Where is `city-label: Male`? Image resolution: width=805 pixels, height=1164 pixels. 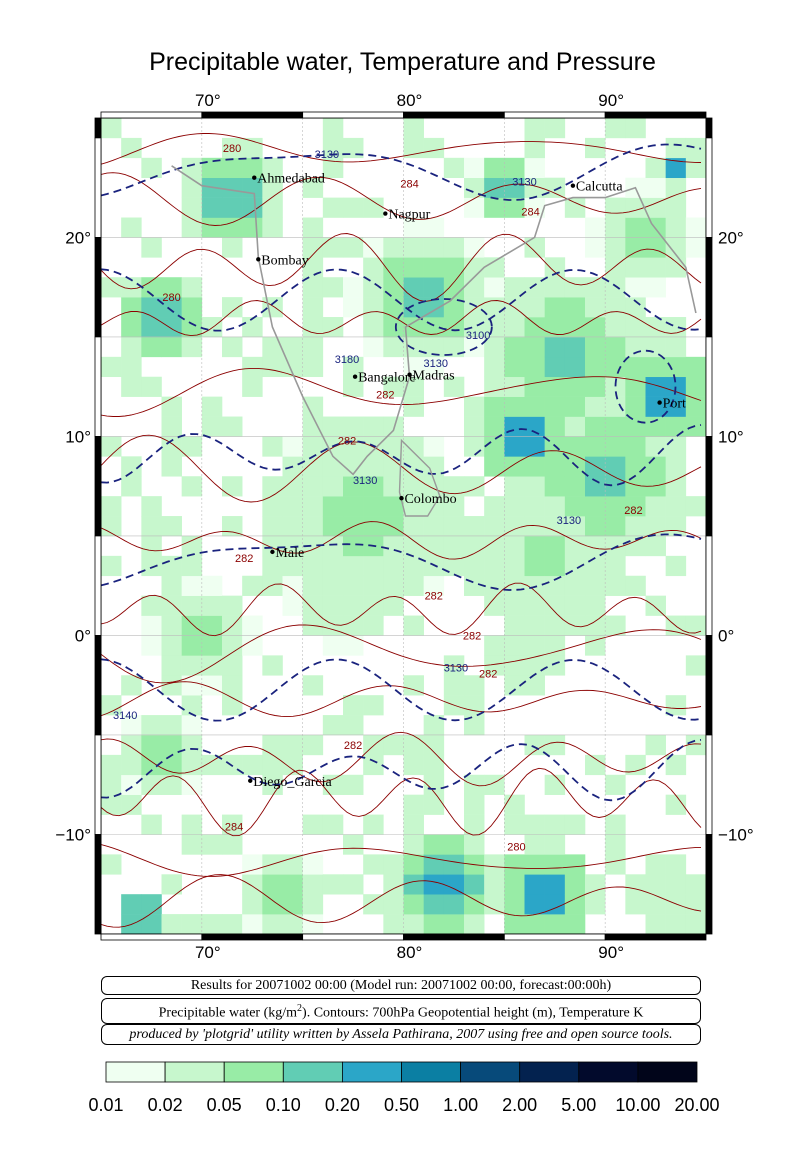 city-label: Male is located at coordinates (289, 553).